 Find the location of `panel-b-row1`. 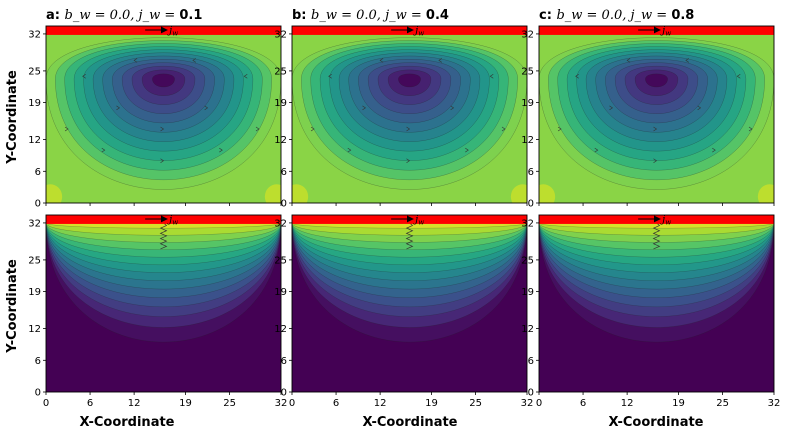

panel-b-row1 is located at coordinates (409, 114).